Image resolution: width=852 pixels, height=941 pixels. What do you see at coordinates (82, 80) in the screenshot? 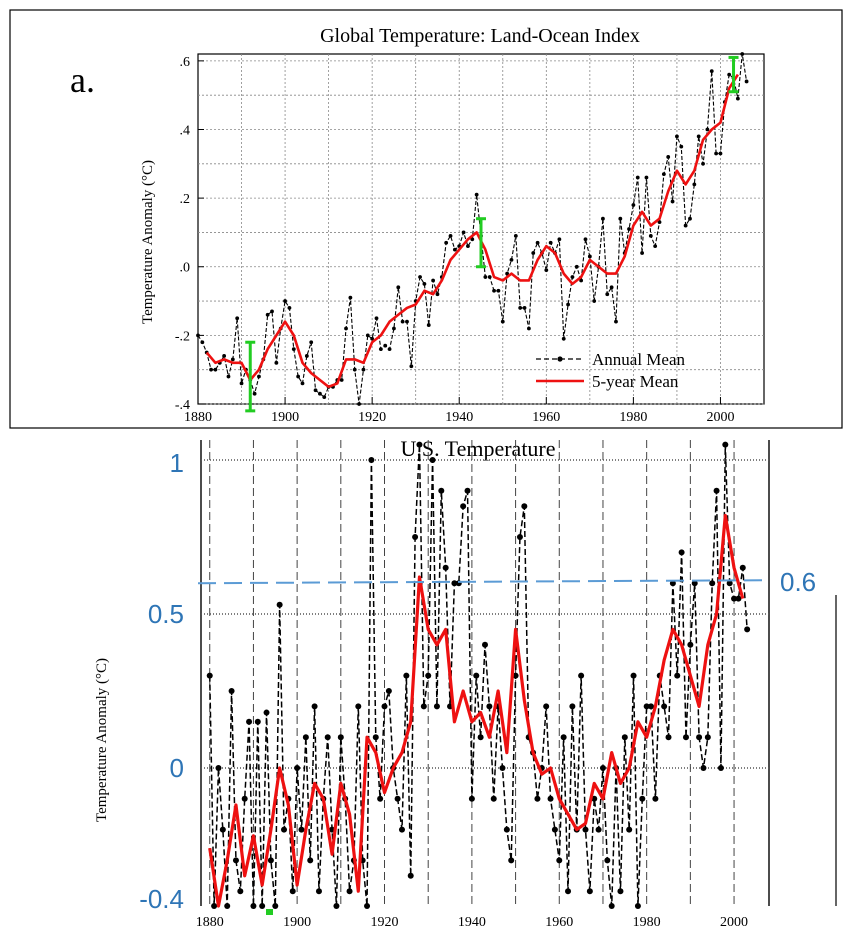
I see `panel-label: a.` at bounding box center [82, 80].